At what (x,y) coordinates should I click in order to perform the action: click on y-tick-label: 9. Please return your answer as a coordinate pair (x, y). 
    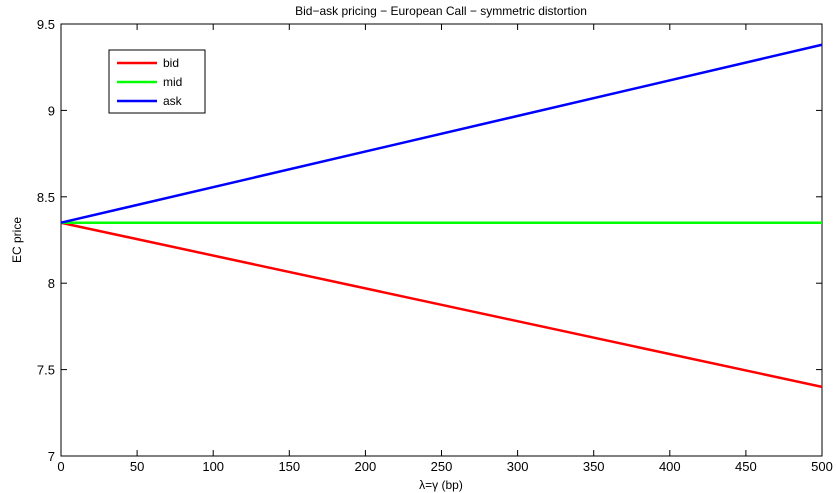
    Looking at the image, I should click on (51, 110).